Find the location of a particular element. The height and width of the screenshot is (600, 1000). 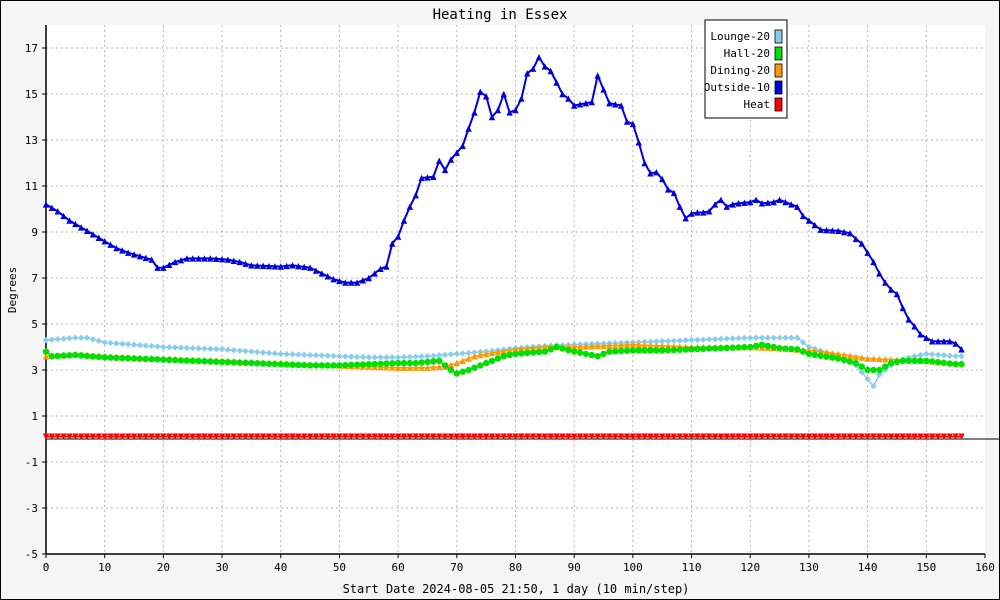

x-tick-label: 160 is located at coordinates (985, 567).